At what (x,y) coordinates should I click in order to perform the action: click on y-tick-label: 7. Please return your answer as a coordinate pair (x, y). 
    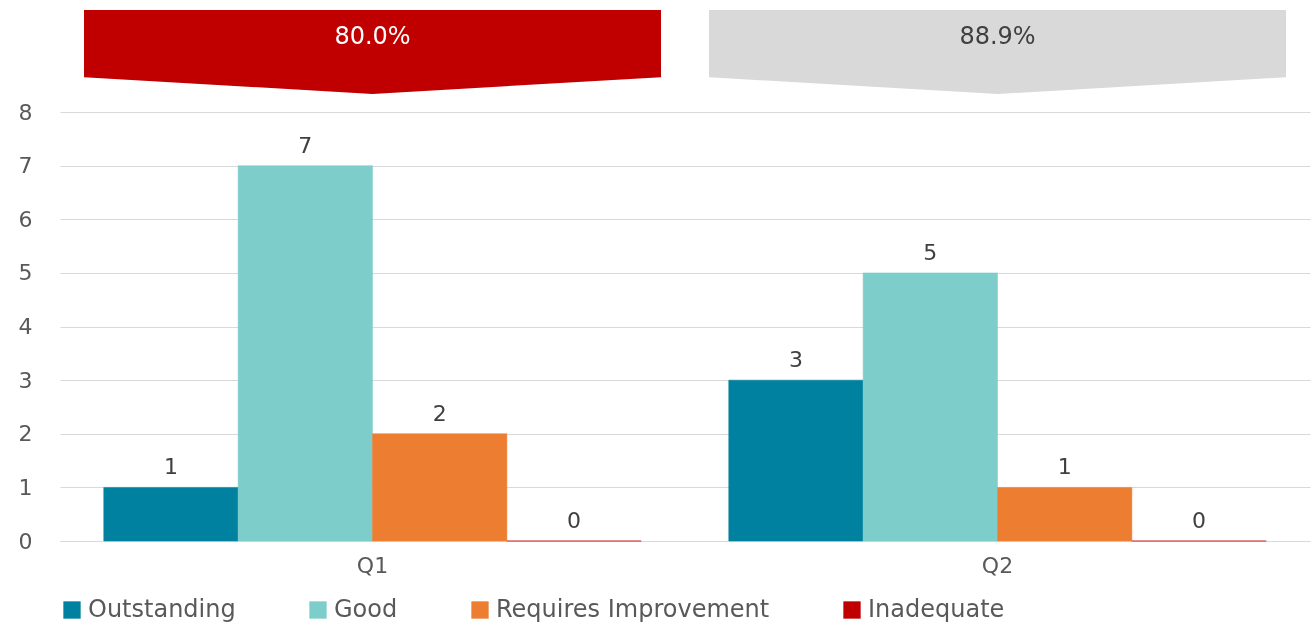
    Looking at the image, I should click on (25, 166).